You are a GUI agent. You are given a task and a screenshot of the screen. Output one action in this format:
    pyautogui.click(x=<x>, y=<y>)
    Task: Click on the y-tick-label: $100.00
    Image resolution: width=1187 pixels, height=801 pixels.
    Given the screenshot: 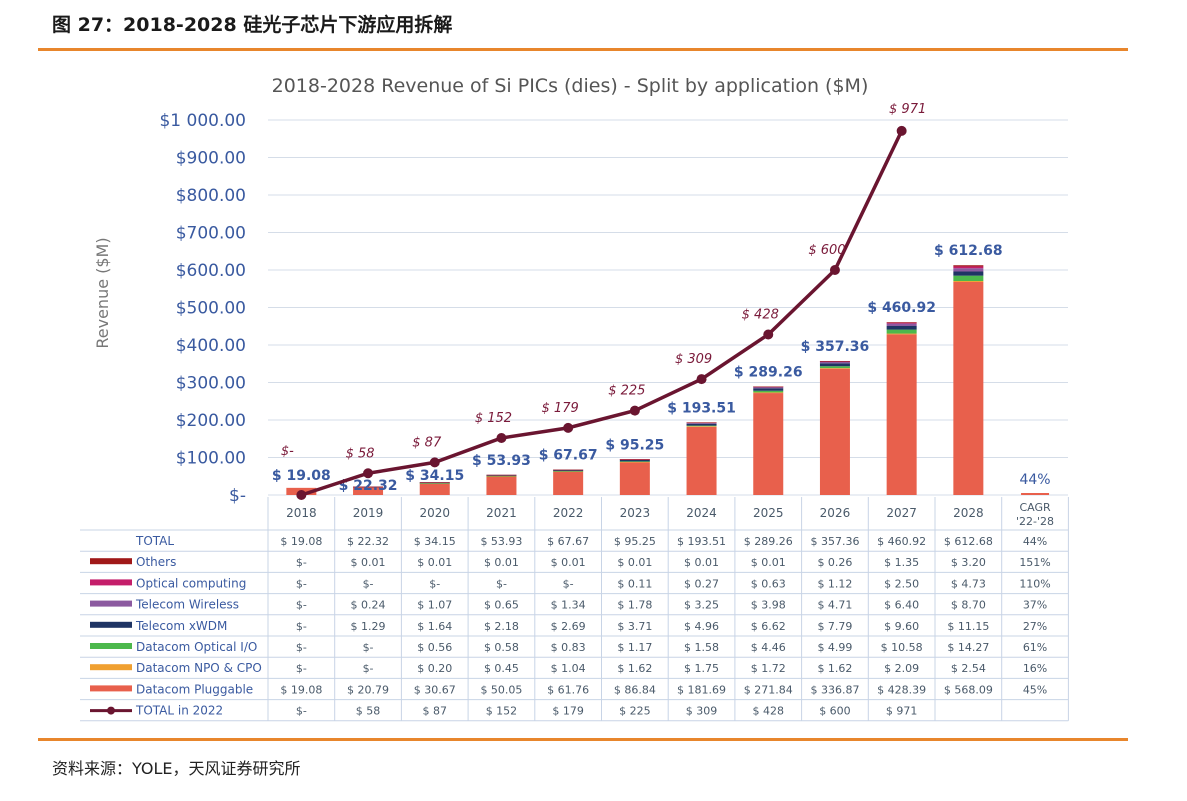 What is the action you would take?
    pyautogui.click(x=211, y=459)
    